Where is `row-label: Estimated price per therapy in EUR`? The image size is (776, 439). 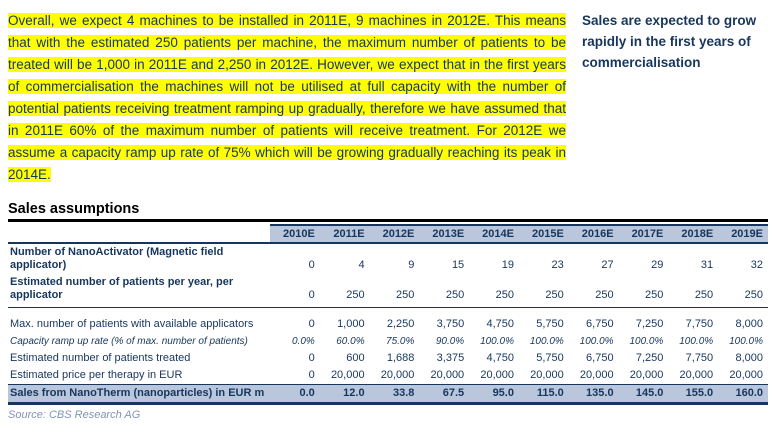
row-label: Estimated price per therapy in EUR is located at coordinates (96, 375).